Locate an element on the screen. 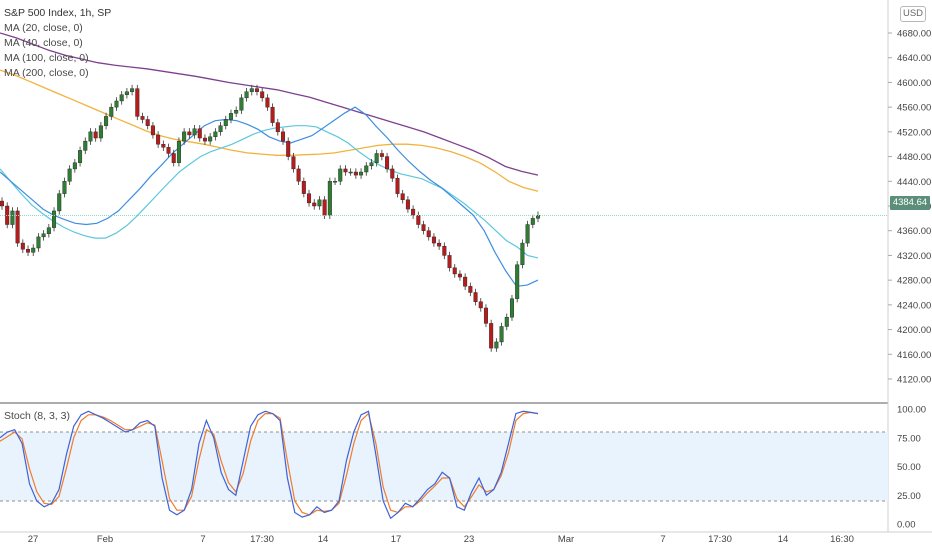 This screenshot has height=550, width=932. stoch-tick-label: 100.00 is located at coordinates (911, 410).